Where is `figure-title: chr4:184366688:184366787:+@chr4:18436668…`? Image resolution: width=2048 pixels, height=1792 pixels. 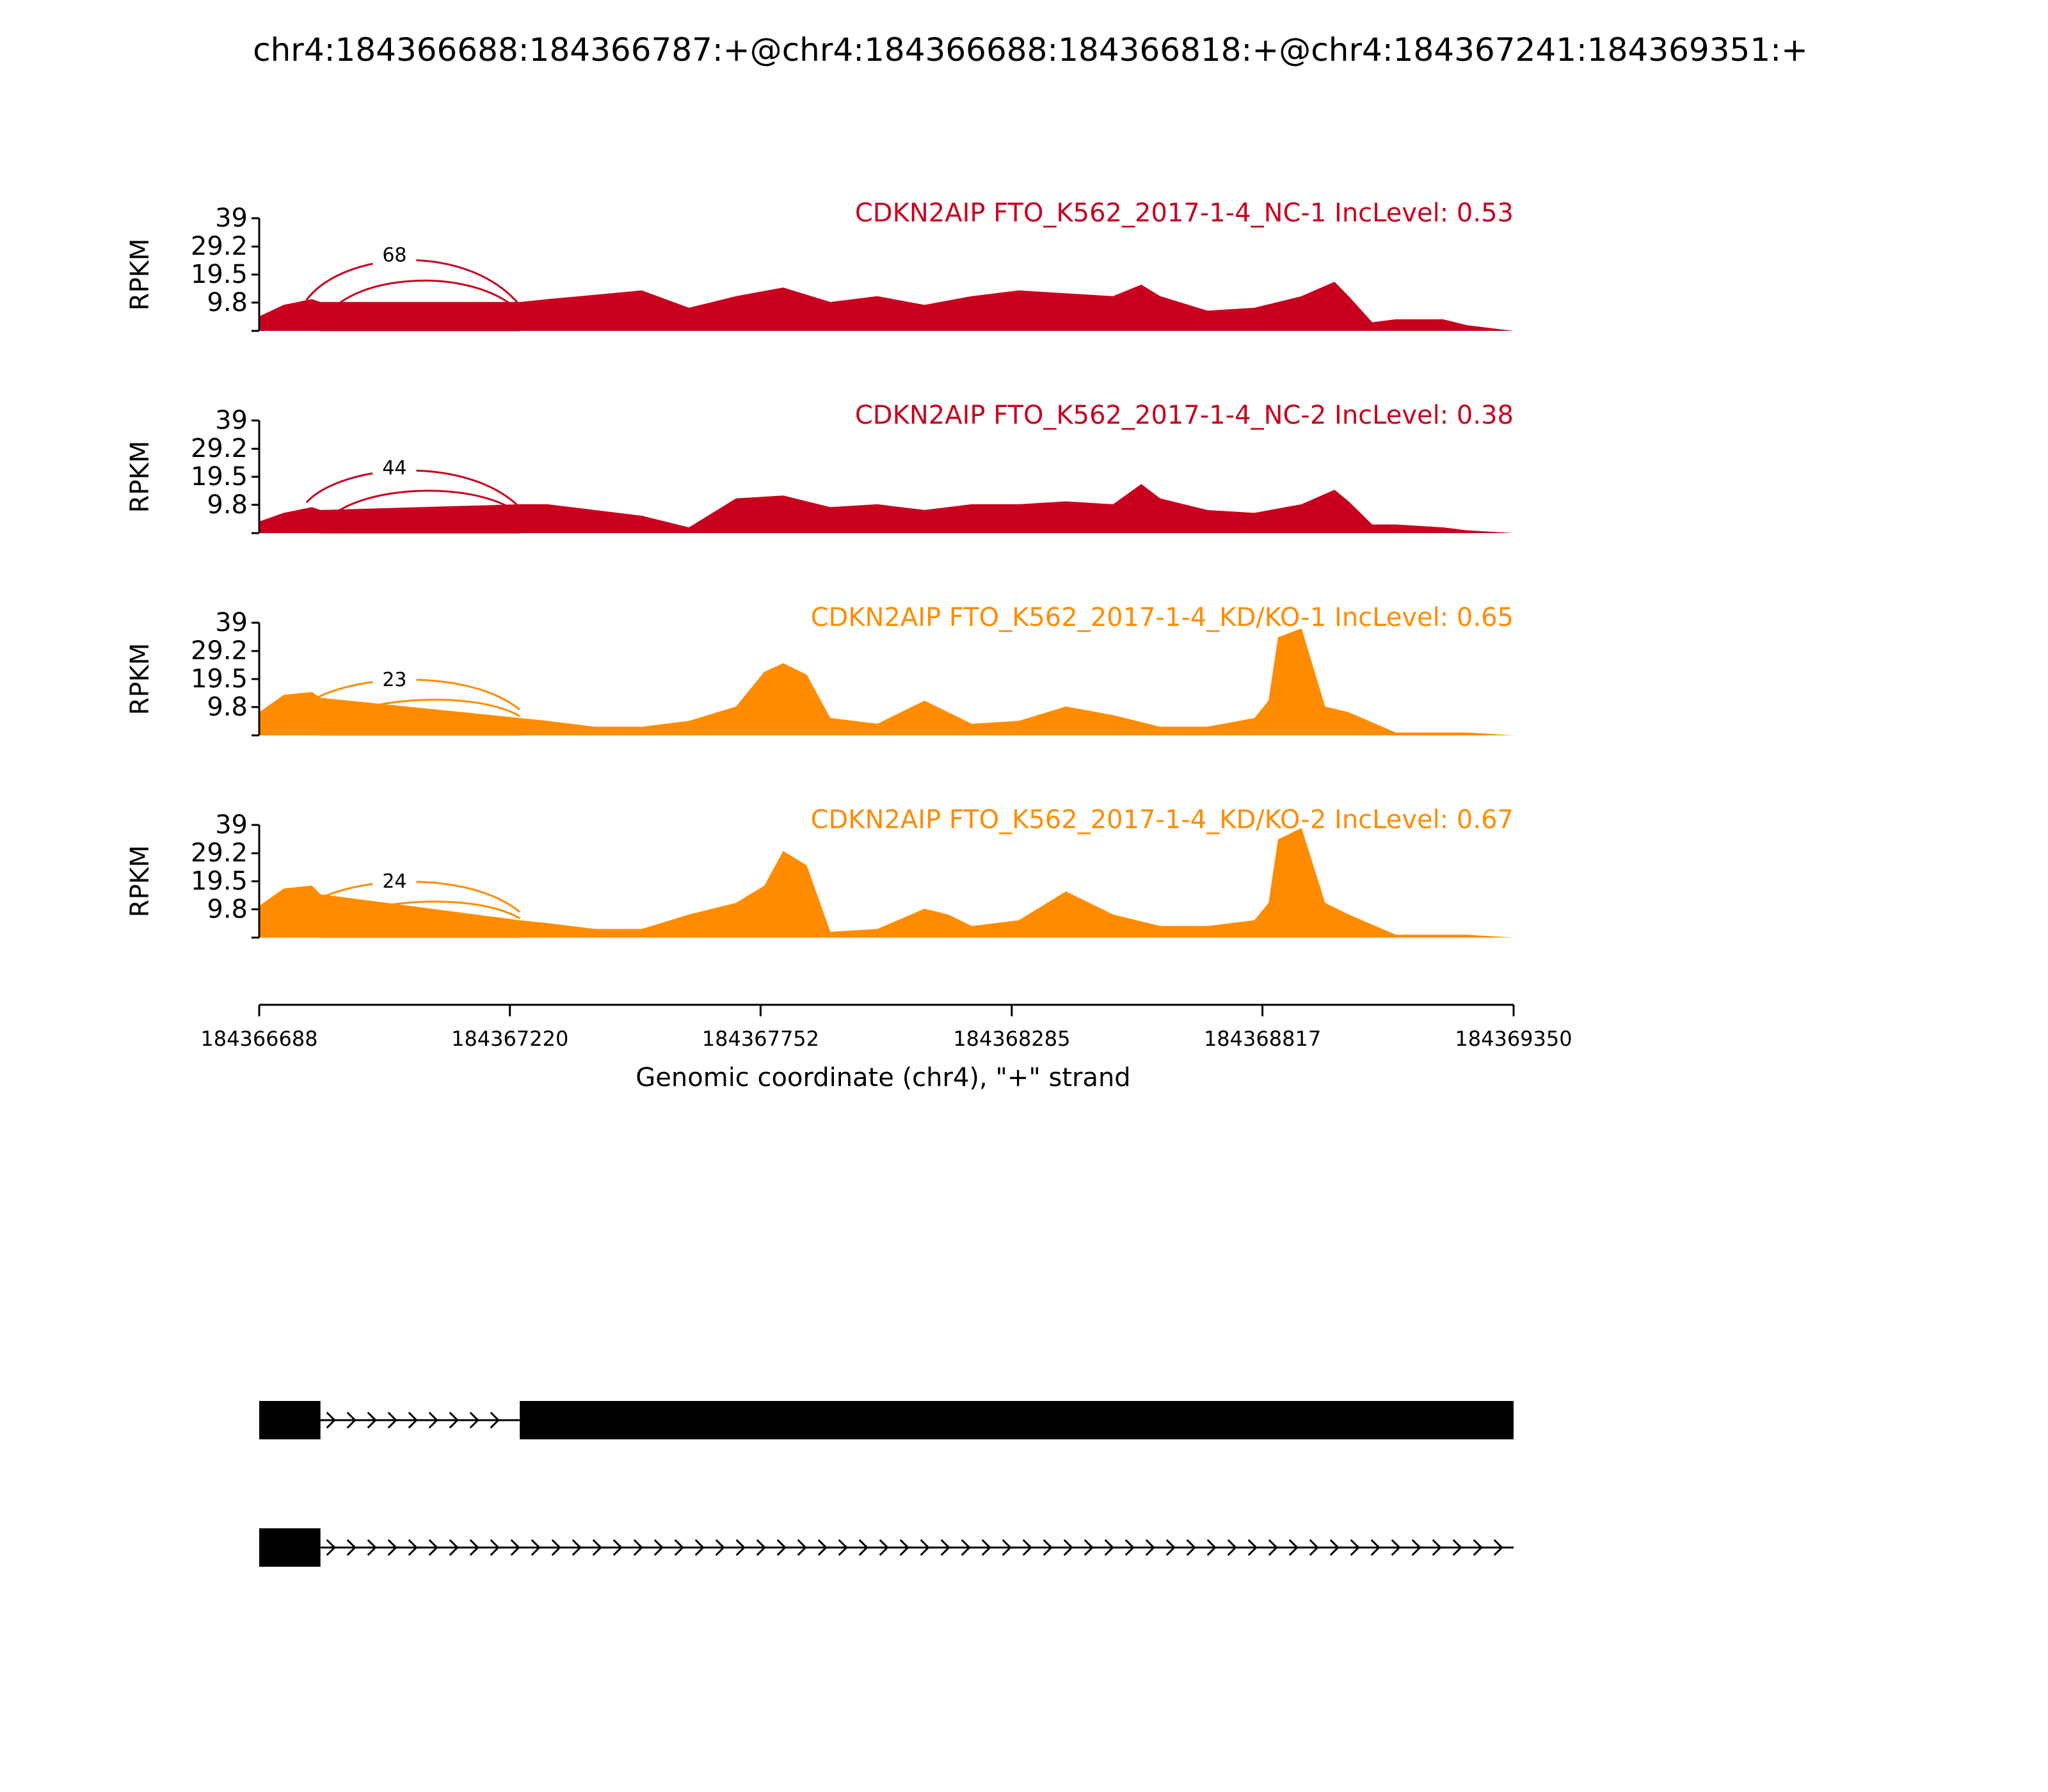
figure-title: chr4:184366688:184366787:+@chr4:18436668… is located at coordinates (1030, 49).